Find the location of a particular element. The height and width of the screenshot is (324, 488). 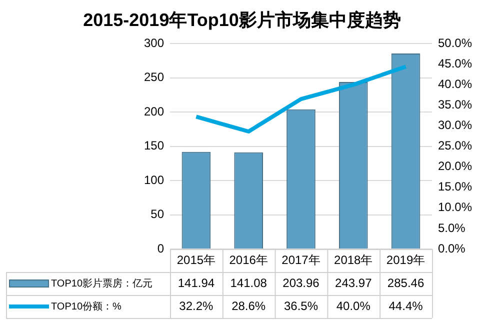

x-tick-label: 2015年 is located at coordinates (196, 259).